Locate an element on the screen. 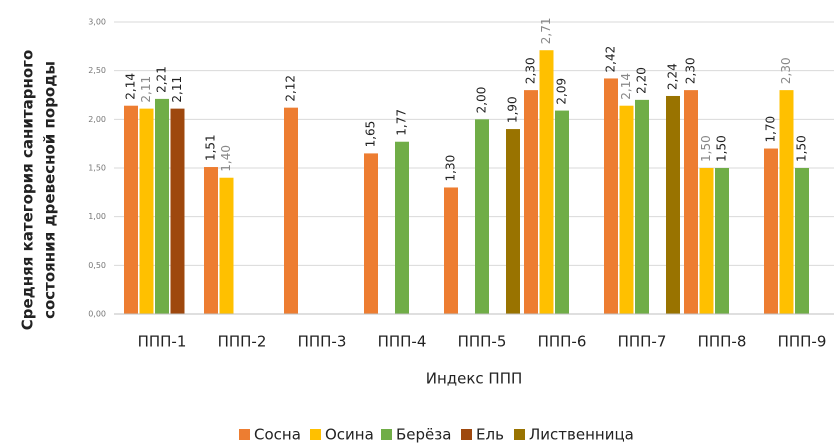 This screenshot has height=444, width=838. y-tick-label: 2,00 is located at coordinates (97, 119).